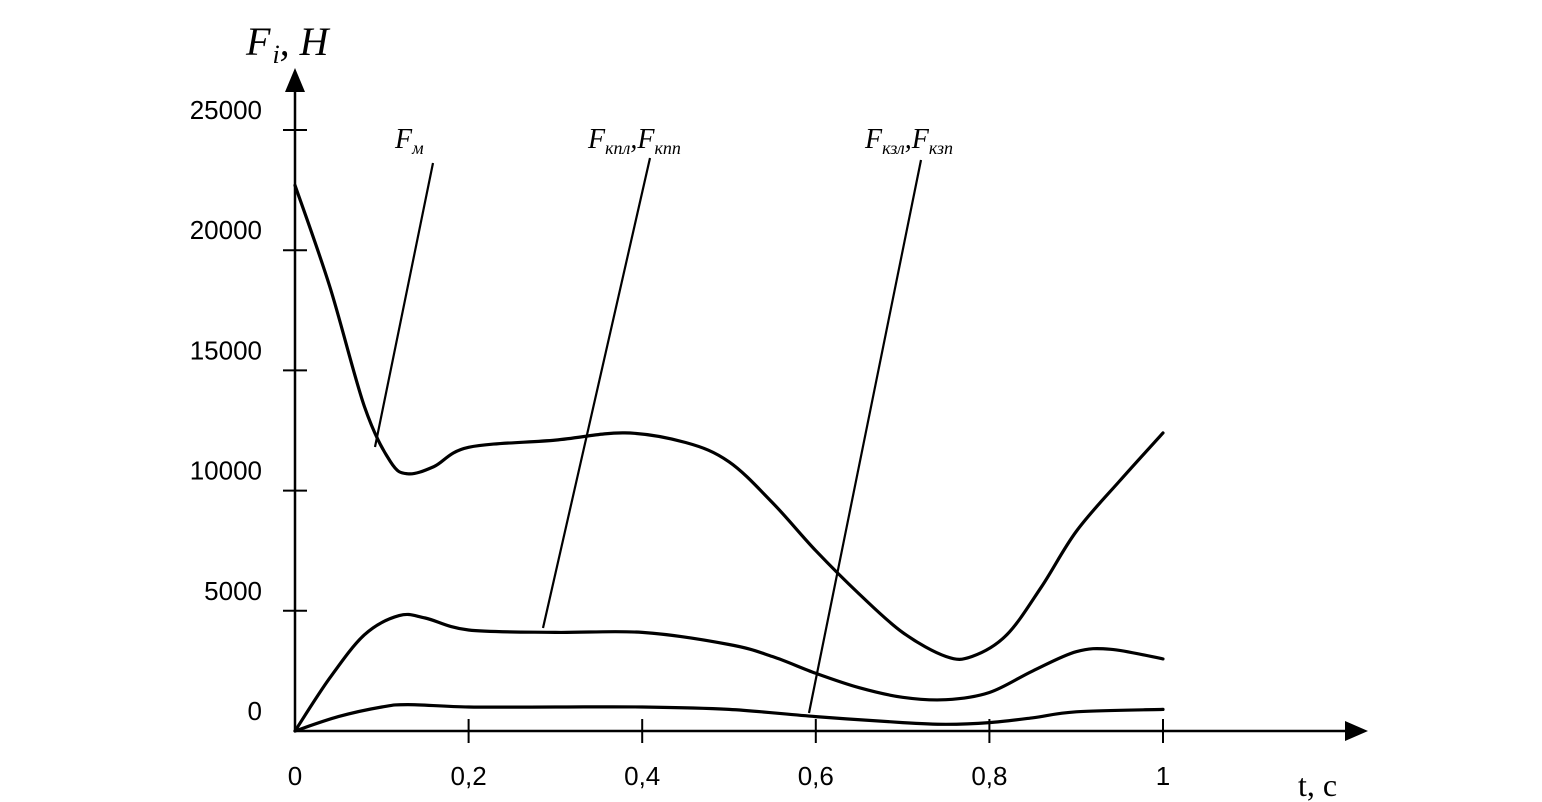  What do you see at coordinates (295, 80) in the screenshot?
I see `y-axis-arrow` at bounding box center [295, 80].